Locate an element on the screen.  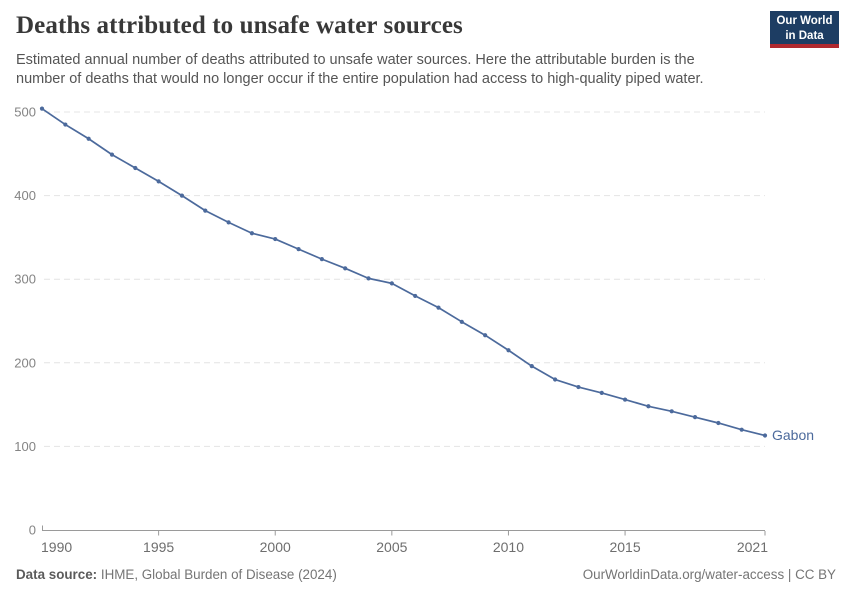
owid-logo: Our World in Data is located at coordinates (804, 29).